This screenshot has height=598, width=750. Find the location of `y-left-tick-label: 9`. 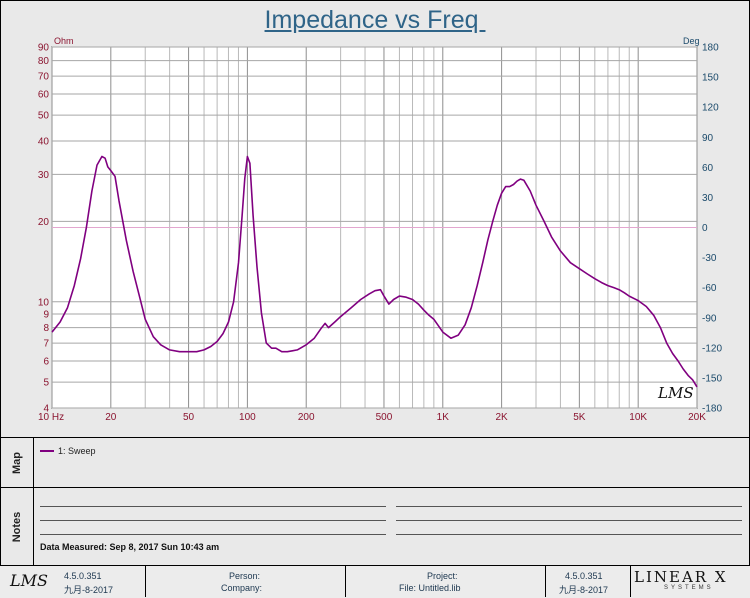

y-left-tick-label: 9 is located at coordinates (46, 314).